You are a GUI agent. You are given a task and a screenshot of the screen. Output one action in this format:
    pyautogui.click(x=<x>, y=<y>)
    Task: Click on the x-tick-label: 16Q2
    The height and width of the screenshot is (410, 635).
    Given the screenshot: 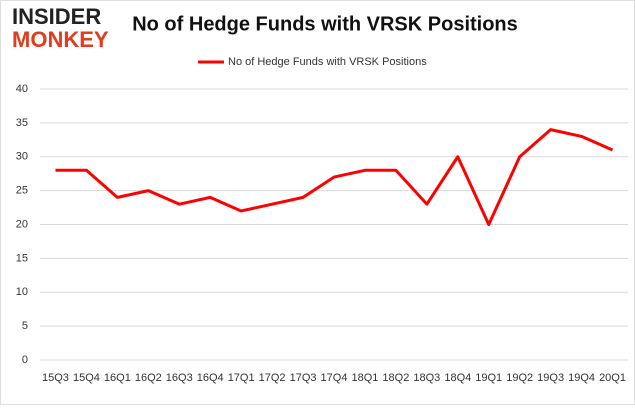 What is the action you would take?
    pyautogui.click(x=148, y=378)
    